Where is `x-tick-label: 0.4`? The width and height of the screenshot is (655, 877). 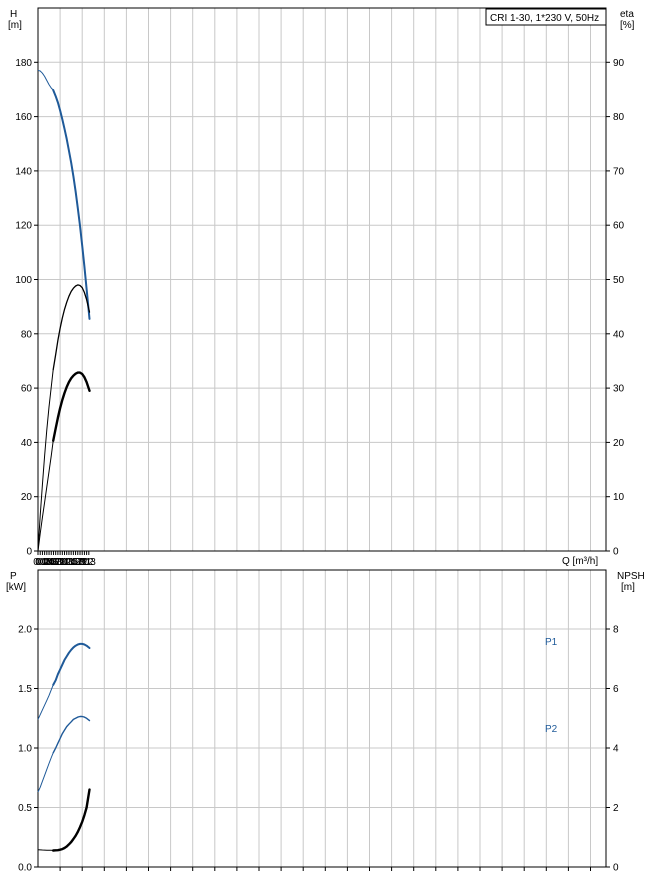
x-tick-label: 0.4 is located at coordinates (47, 562).